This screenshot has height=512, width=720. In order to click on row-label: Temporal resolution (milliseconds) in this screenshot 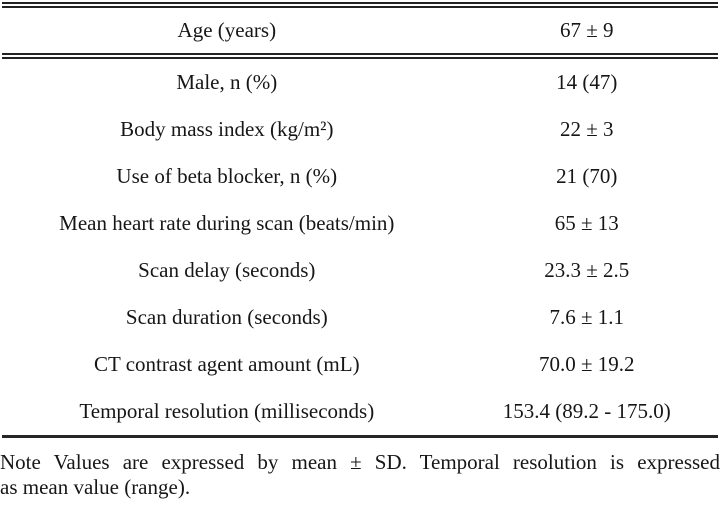, I will do `click(227, 411)`.